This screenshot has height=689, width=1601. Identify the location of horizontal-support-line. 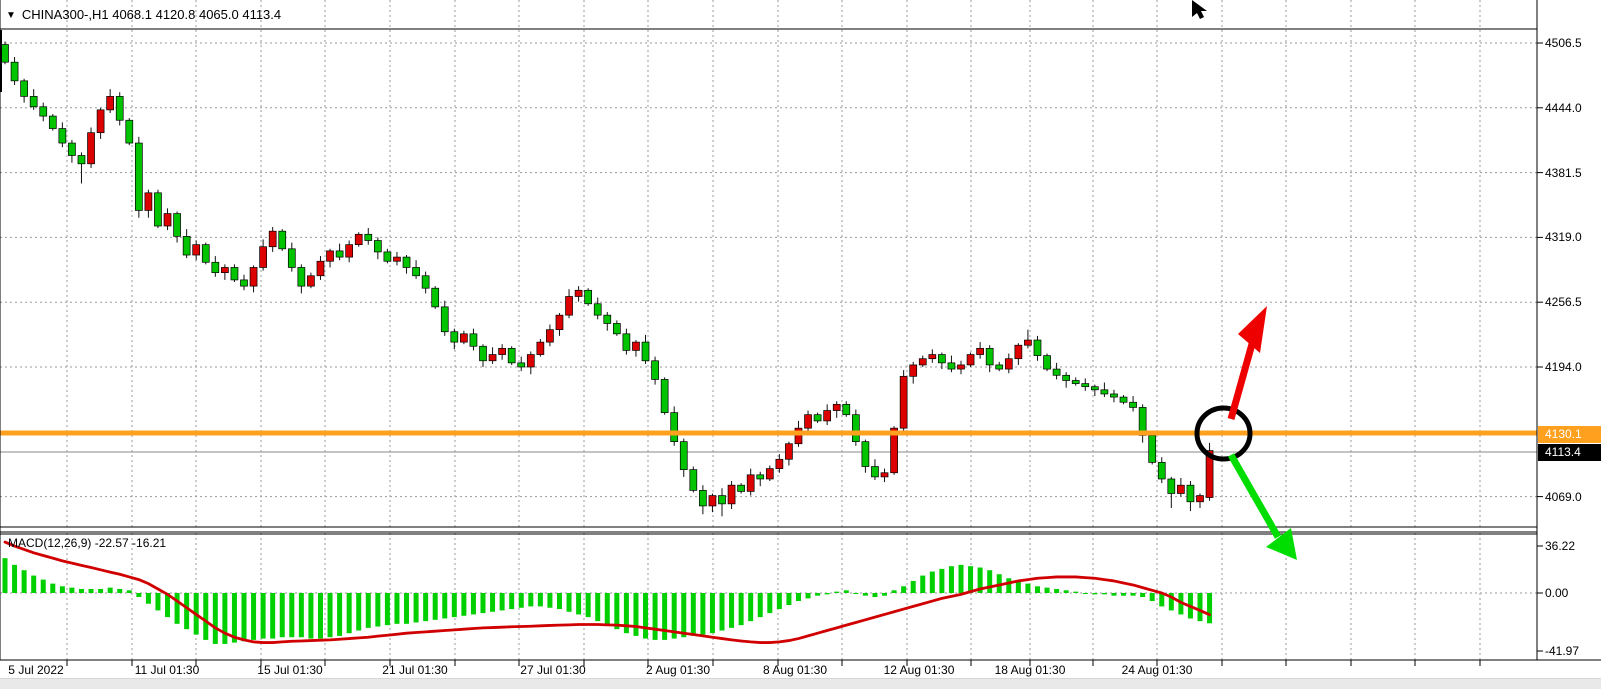
(768, 433).